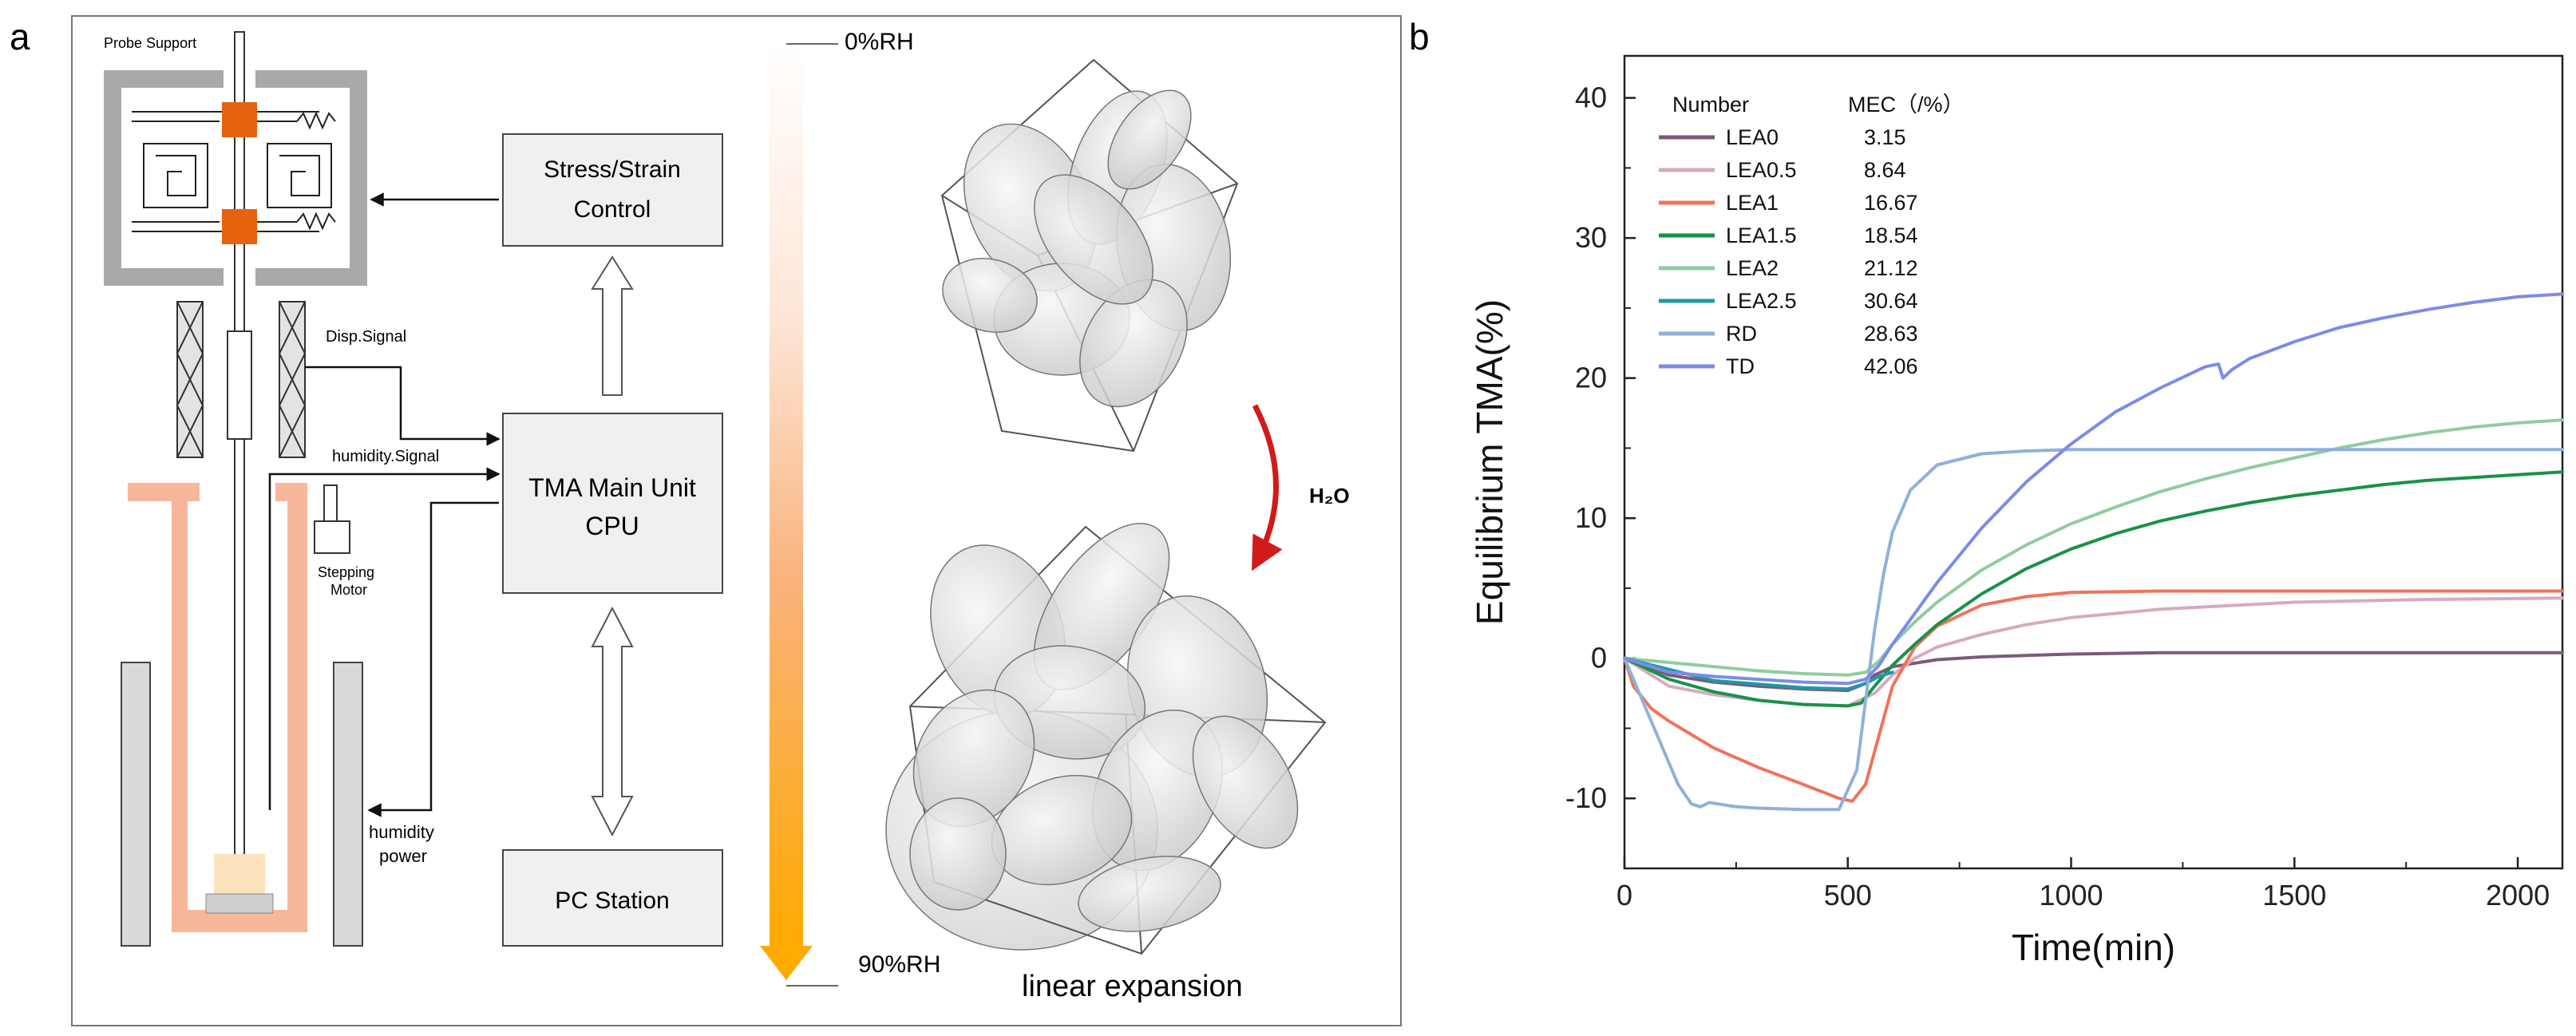  I want to click on pc-station-box, so click(613, 898).